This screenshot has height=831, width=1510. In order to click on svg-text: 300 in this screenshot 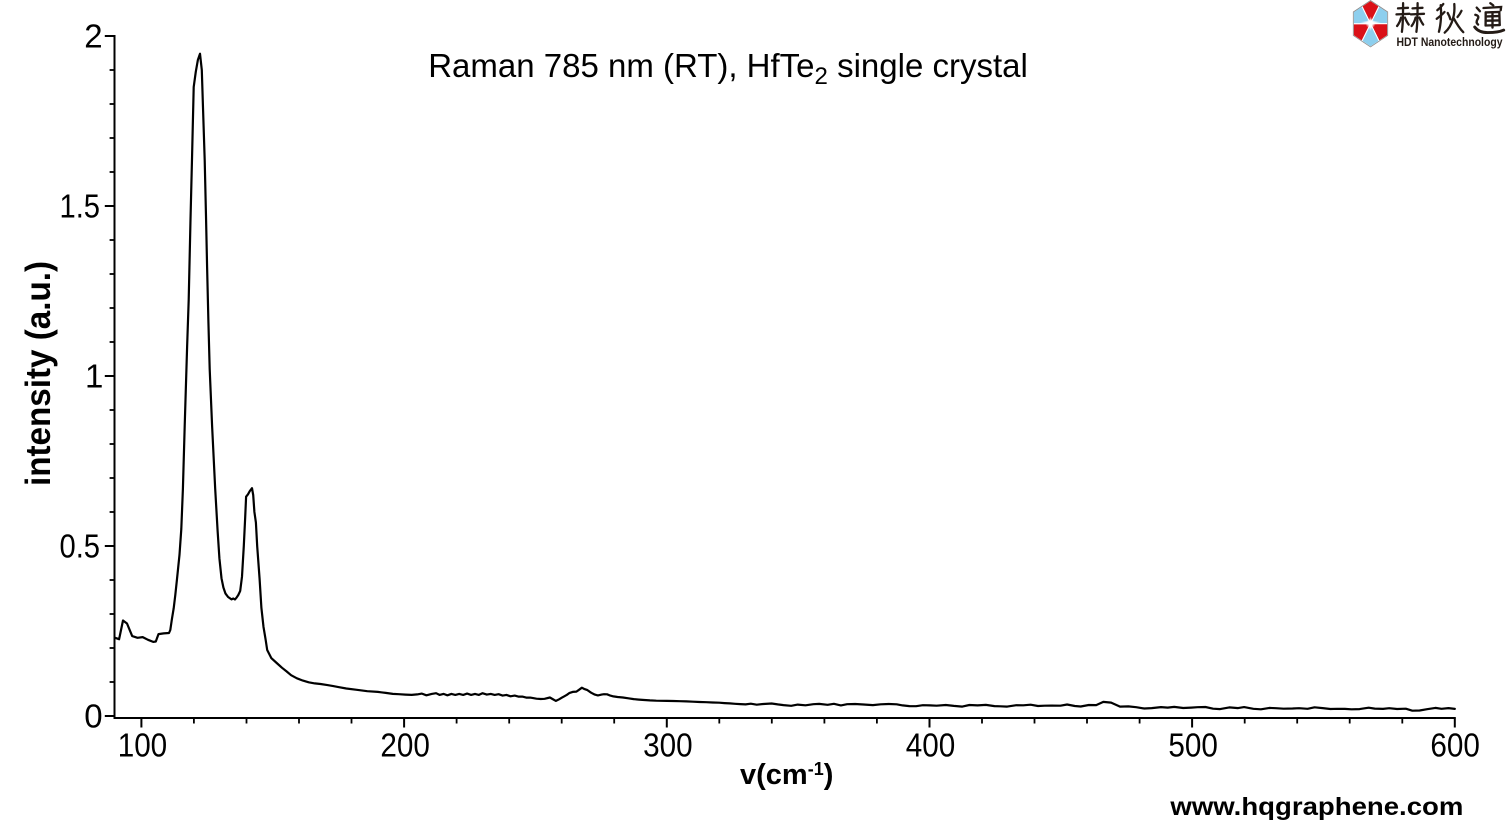, I will do `click(668, 745)`.